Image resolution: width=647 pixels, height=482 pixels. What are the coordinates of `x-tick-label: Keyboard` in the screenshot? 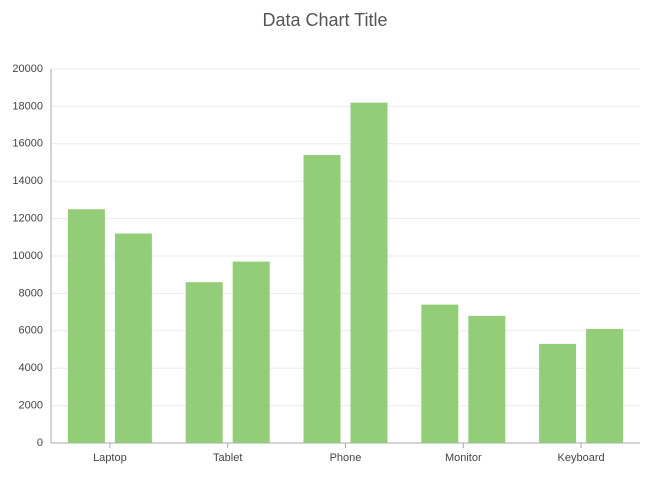 It's located at (581, 458).